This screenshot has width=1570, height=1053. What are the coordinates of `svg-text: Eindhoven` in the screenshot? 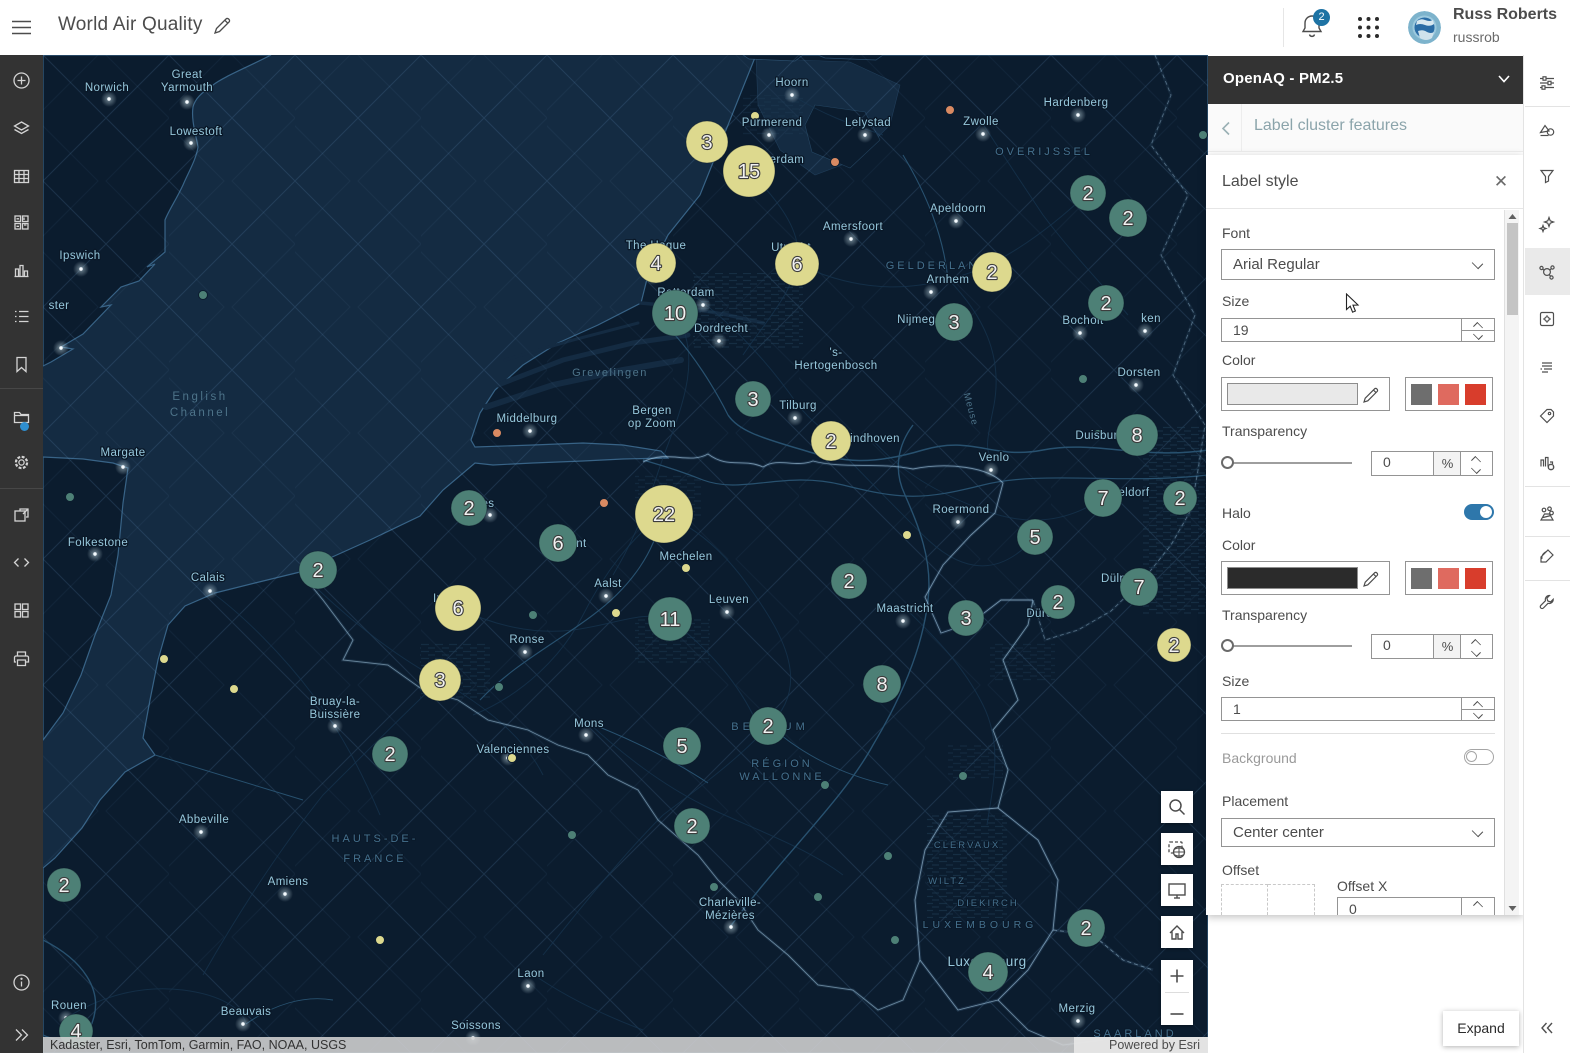 It's located at (871, 439).